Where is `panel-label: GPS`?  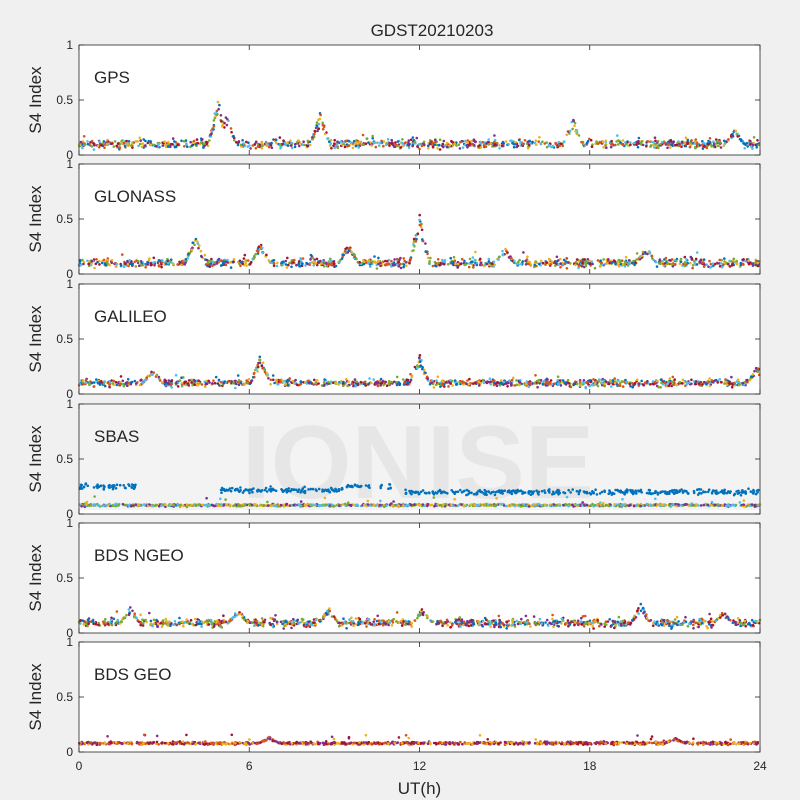
panel-label: GPS is located at coordinates (112, 77).